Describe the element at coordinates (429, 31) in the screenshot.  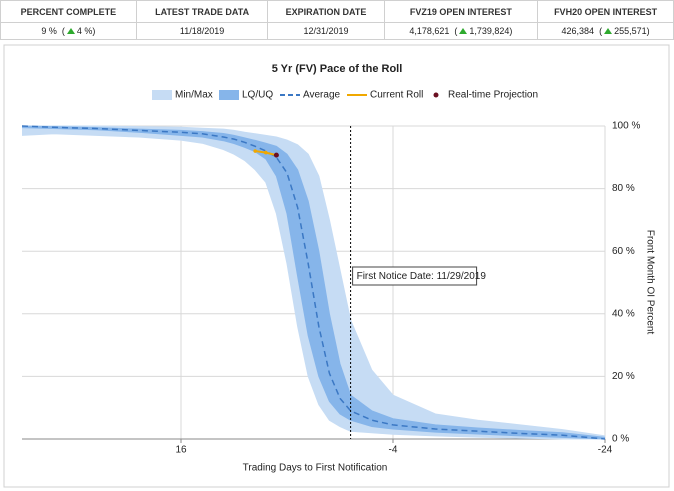
I see `cell-value: 4,178,621` at that location.